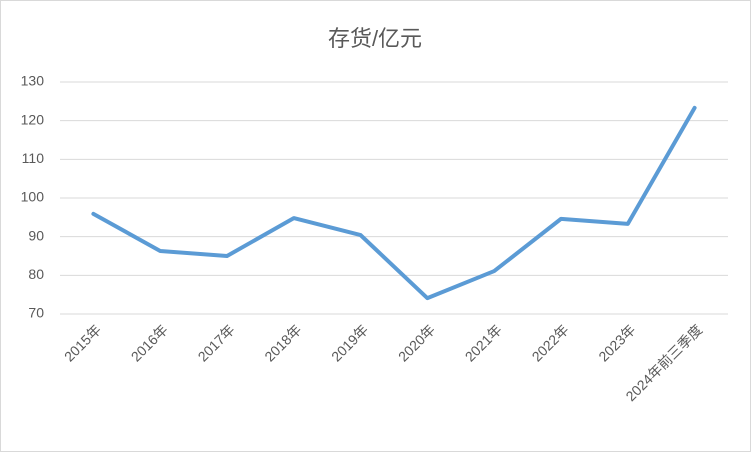  What do you see at coordinates (33, 158) in the screenshot?
I see `y-tick-label: 110` at bounding box center [33, 158].